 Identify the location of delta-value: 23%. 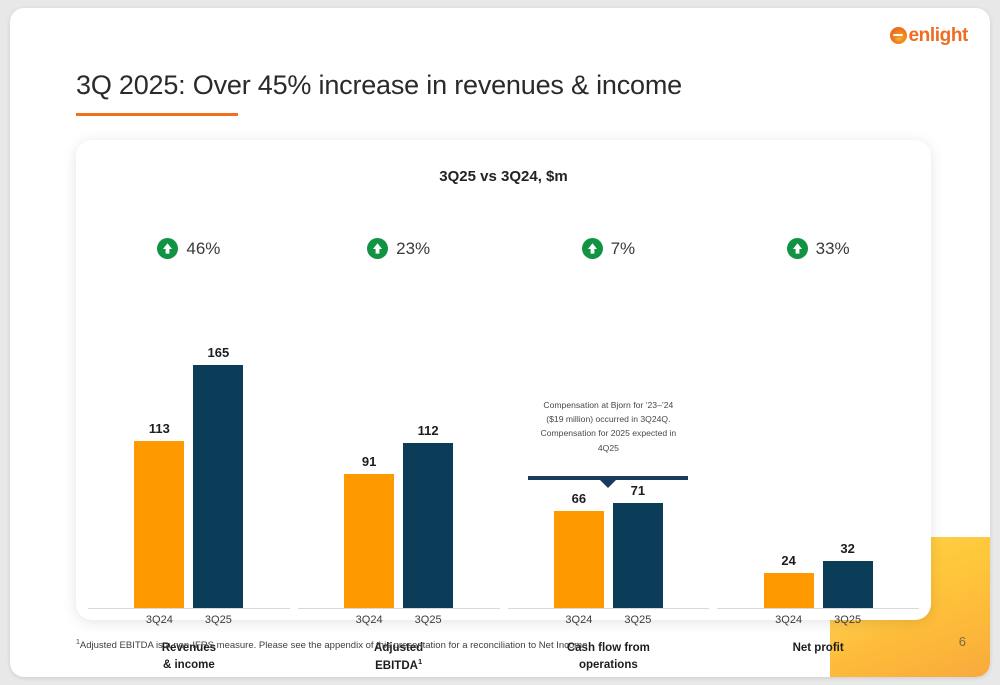
(413, 248).